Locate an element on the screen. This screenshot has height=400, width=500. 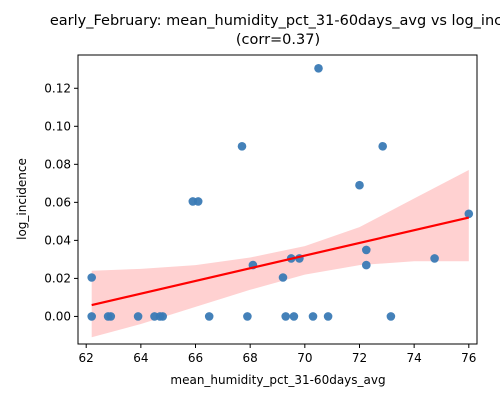
y-axis-ticks: 0.00 0.02 0.04 0.06 0.08 0.10 0.12 is located at coordinates (61, 202).